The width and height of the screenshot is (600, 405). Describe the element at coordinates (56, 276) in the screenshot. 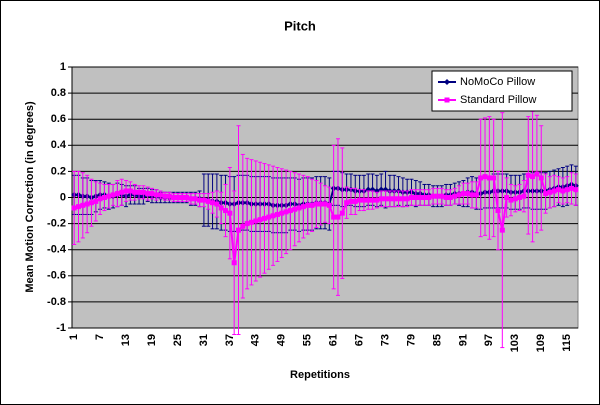

I see `y-tick-label: -0.6` at that location.